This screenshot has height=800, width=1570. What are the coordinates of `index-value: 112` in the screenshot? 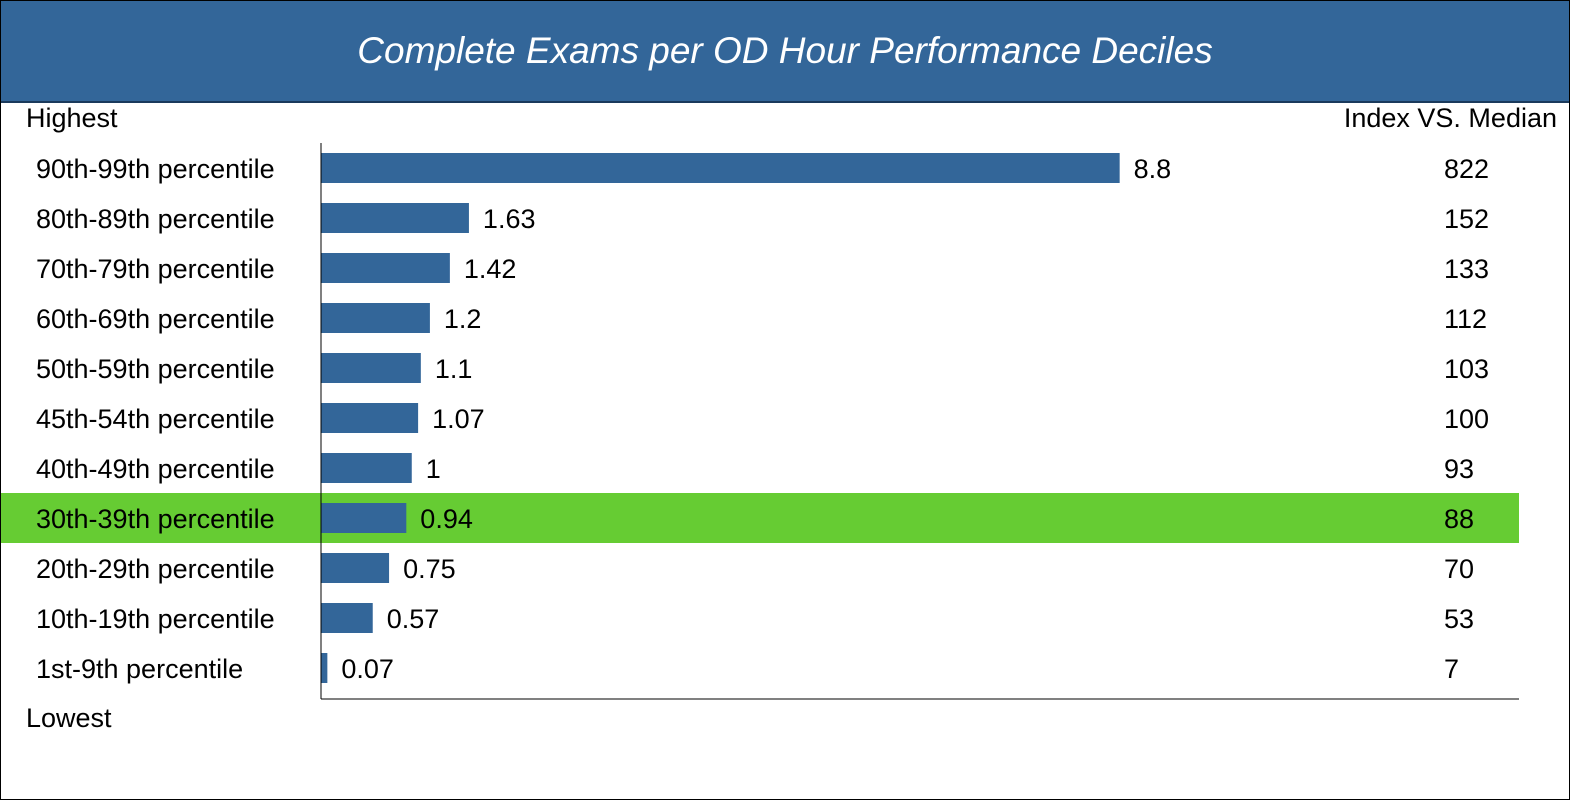 It's located at (1465, 319).